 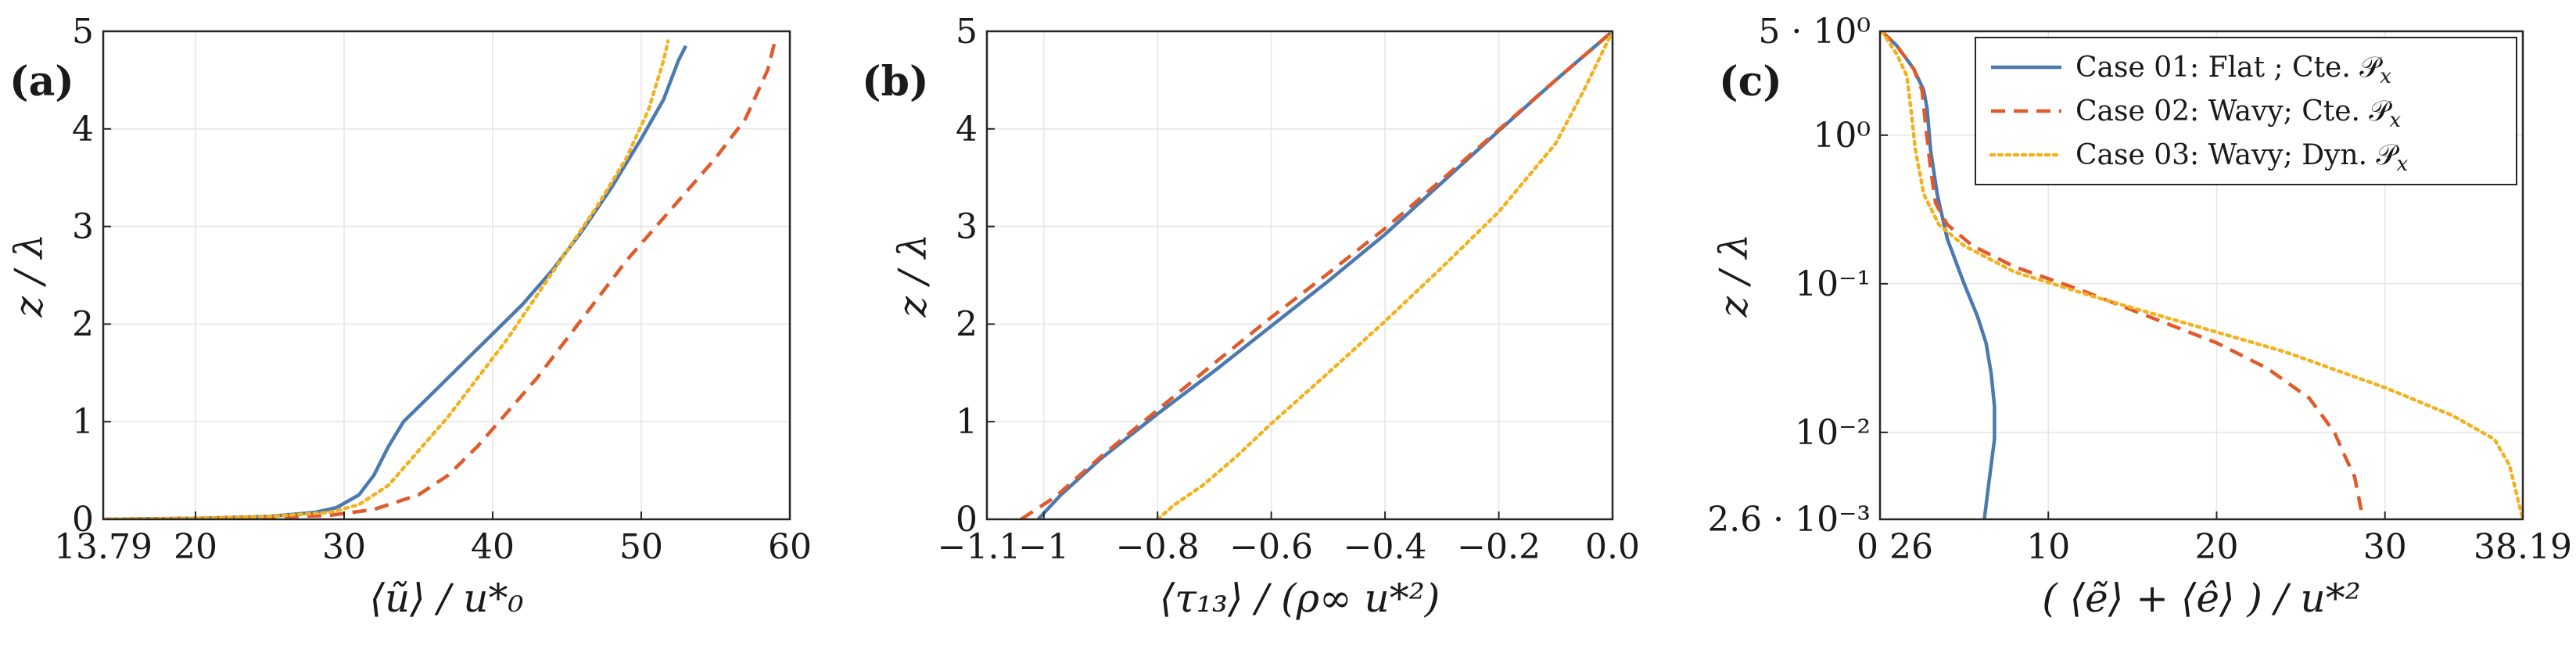 What do you see at coordinates (2048, 547) in the screenshot?
I see `x-tick-label: 10` at bounding box center [2048, 547].